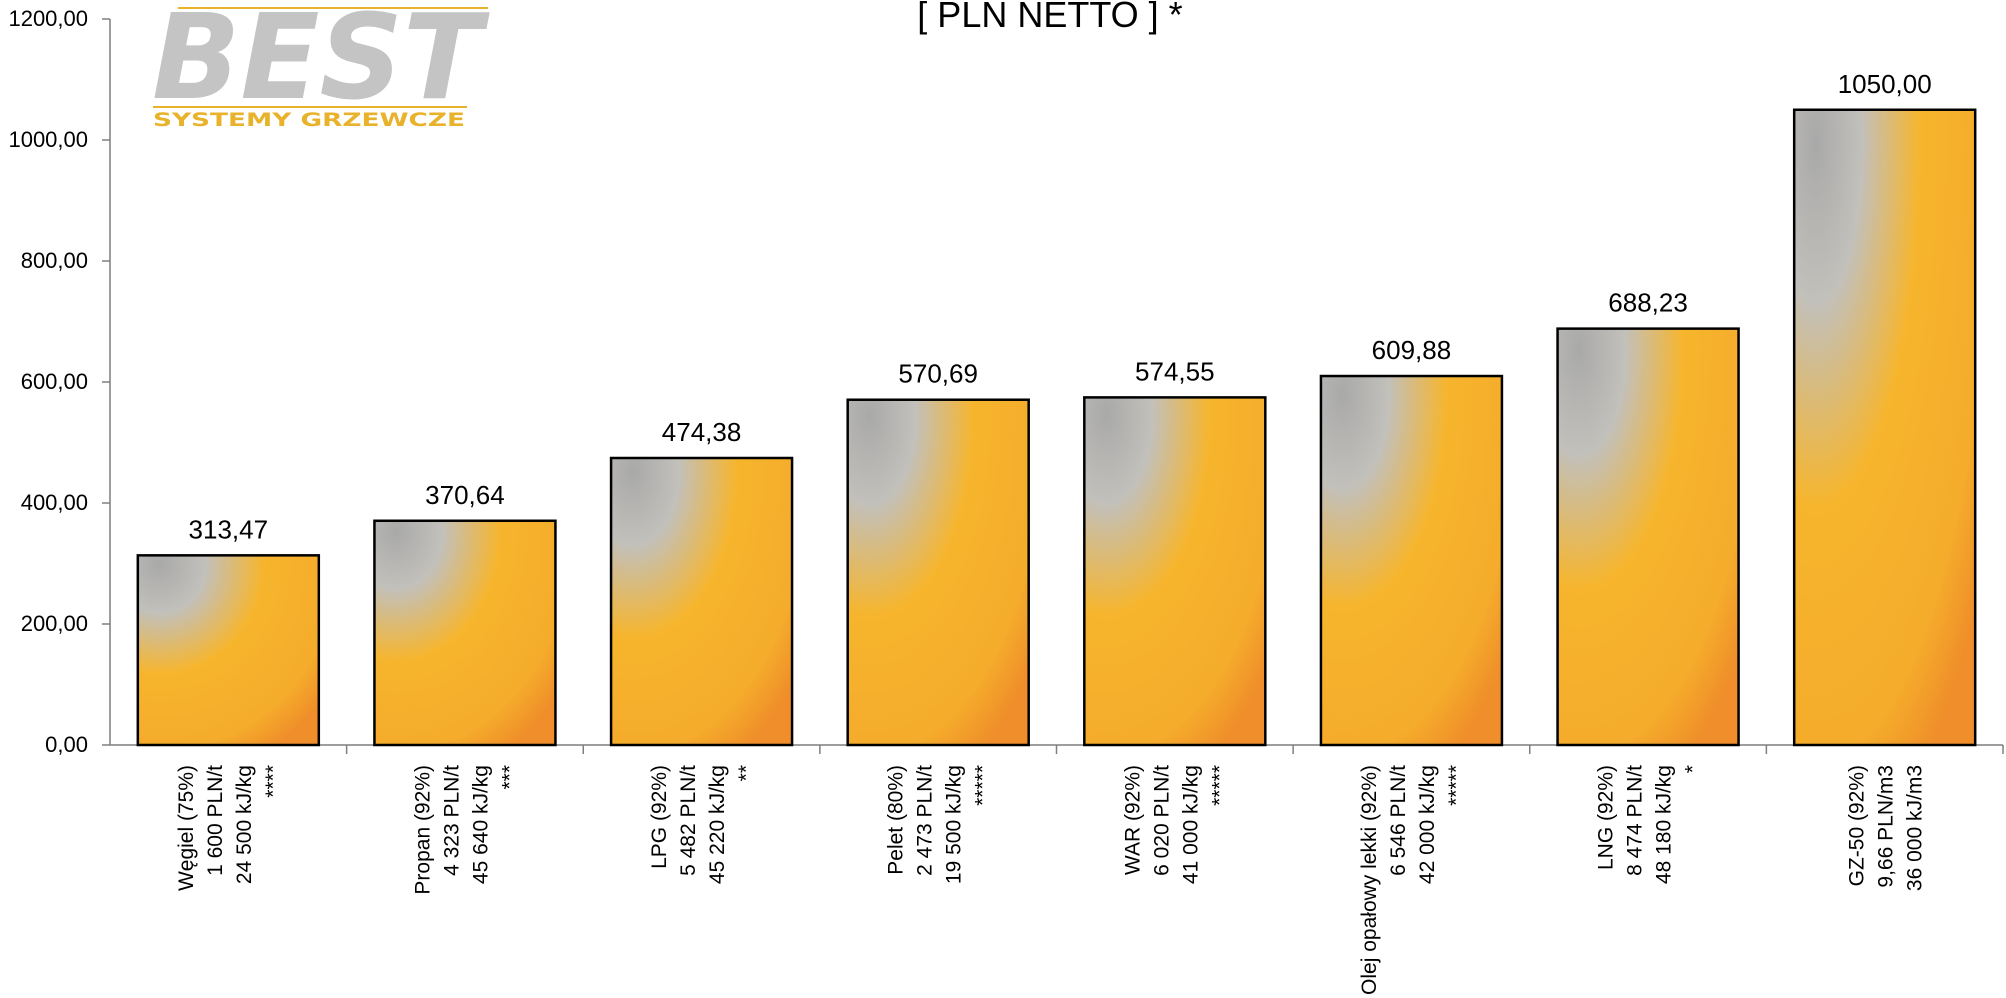 The width and height of the screenshot is (2006, 998). What do you see at coordinates (746, 773) in the screenshot?
I see `category-label-line: **` at bounding box center [746, 773].